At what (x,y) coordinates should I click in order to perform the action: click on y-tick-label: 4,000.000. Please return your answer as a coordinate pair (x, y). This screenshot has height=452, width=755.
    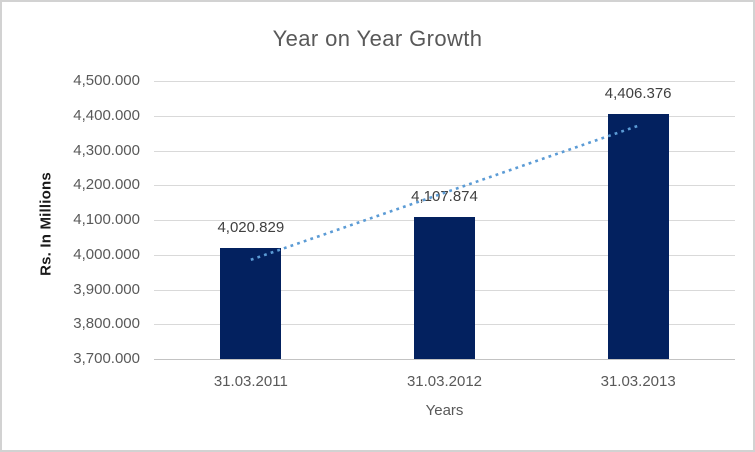
    Looking at the image, I should click on (106, 254).